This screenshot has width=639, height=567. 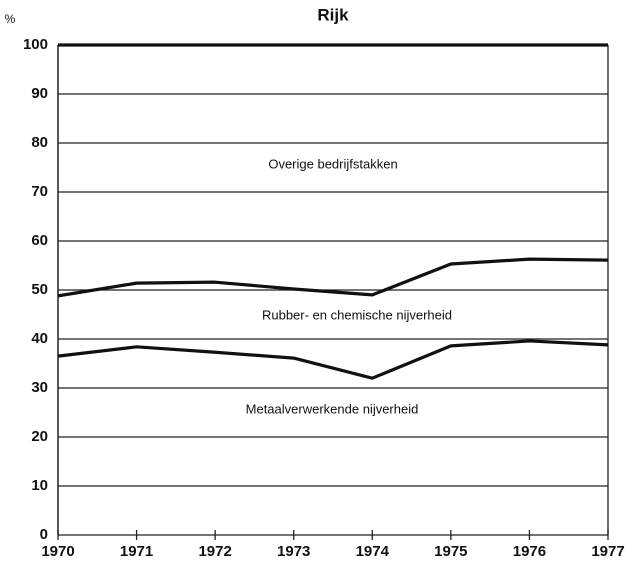 I want to click on region-label: Metaalverwerkende nijverheid, so click(x=332, y=408).